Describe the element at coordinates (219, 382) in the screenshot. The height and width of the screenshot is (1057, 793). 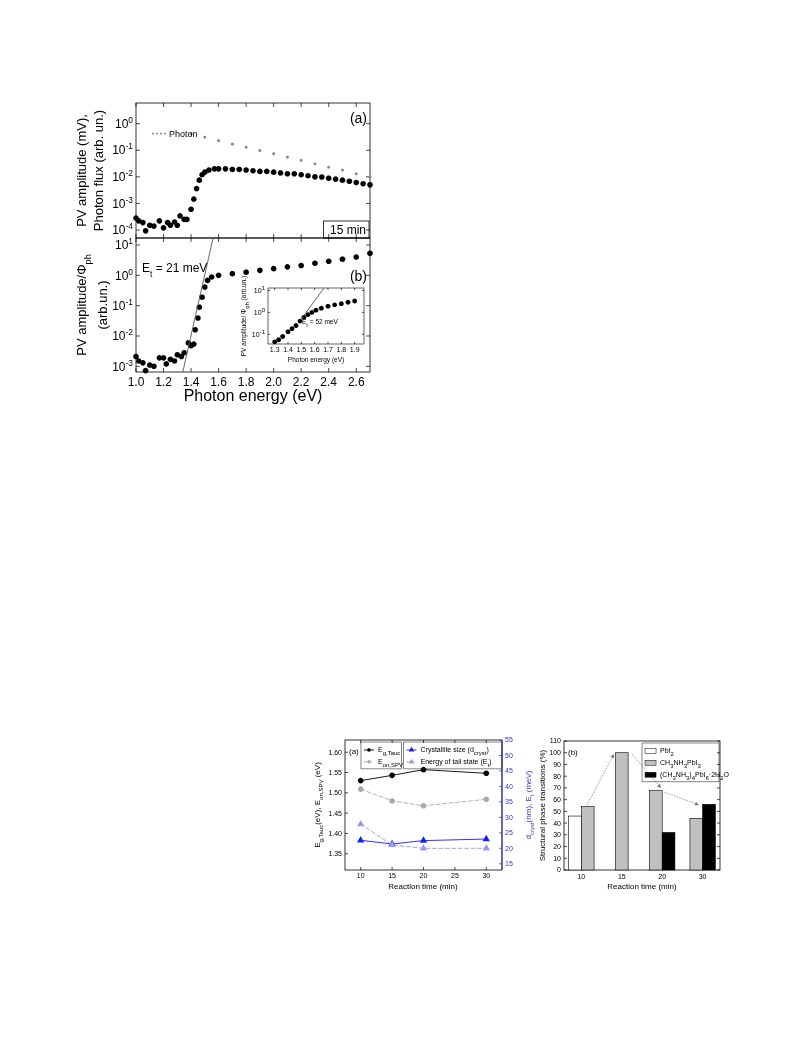
I see `x-tick-label: 1.6` at that location.